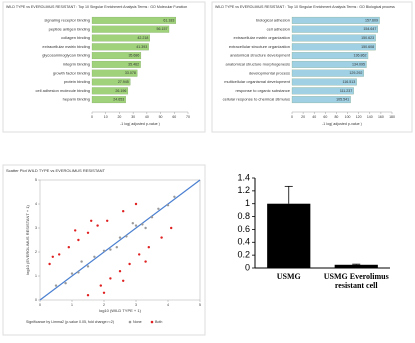 The image size is (415, 343). I want to click on category-label: protein binding, so click(77, 81).